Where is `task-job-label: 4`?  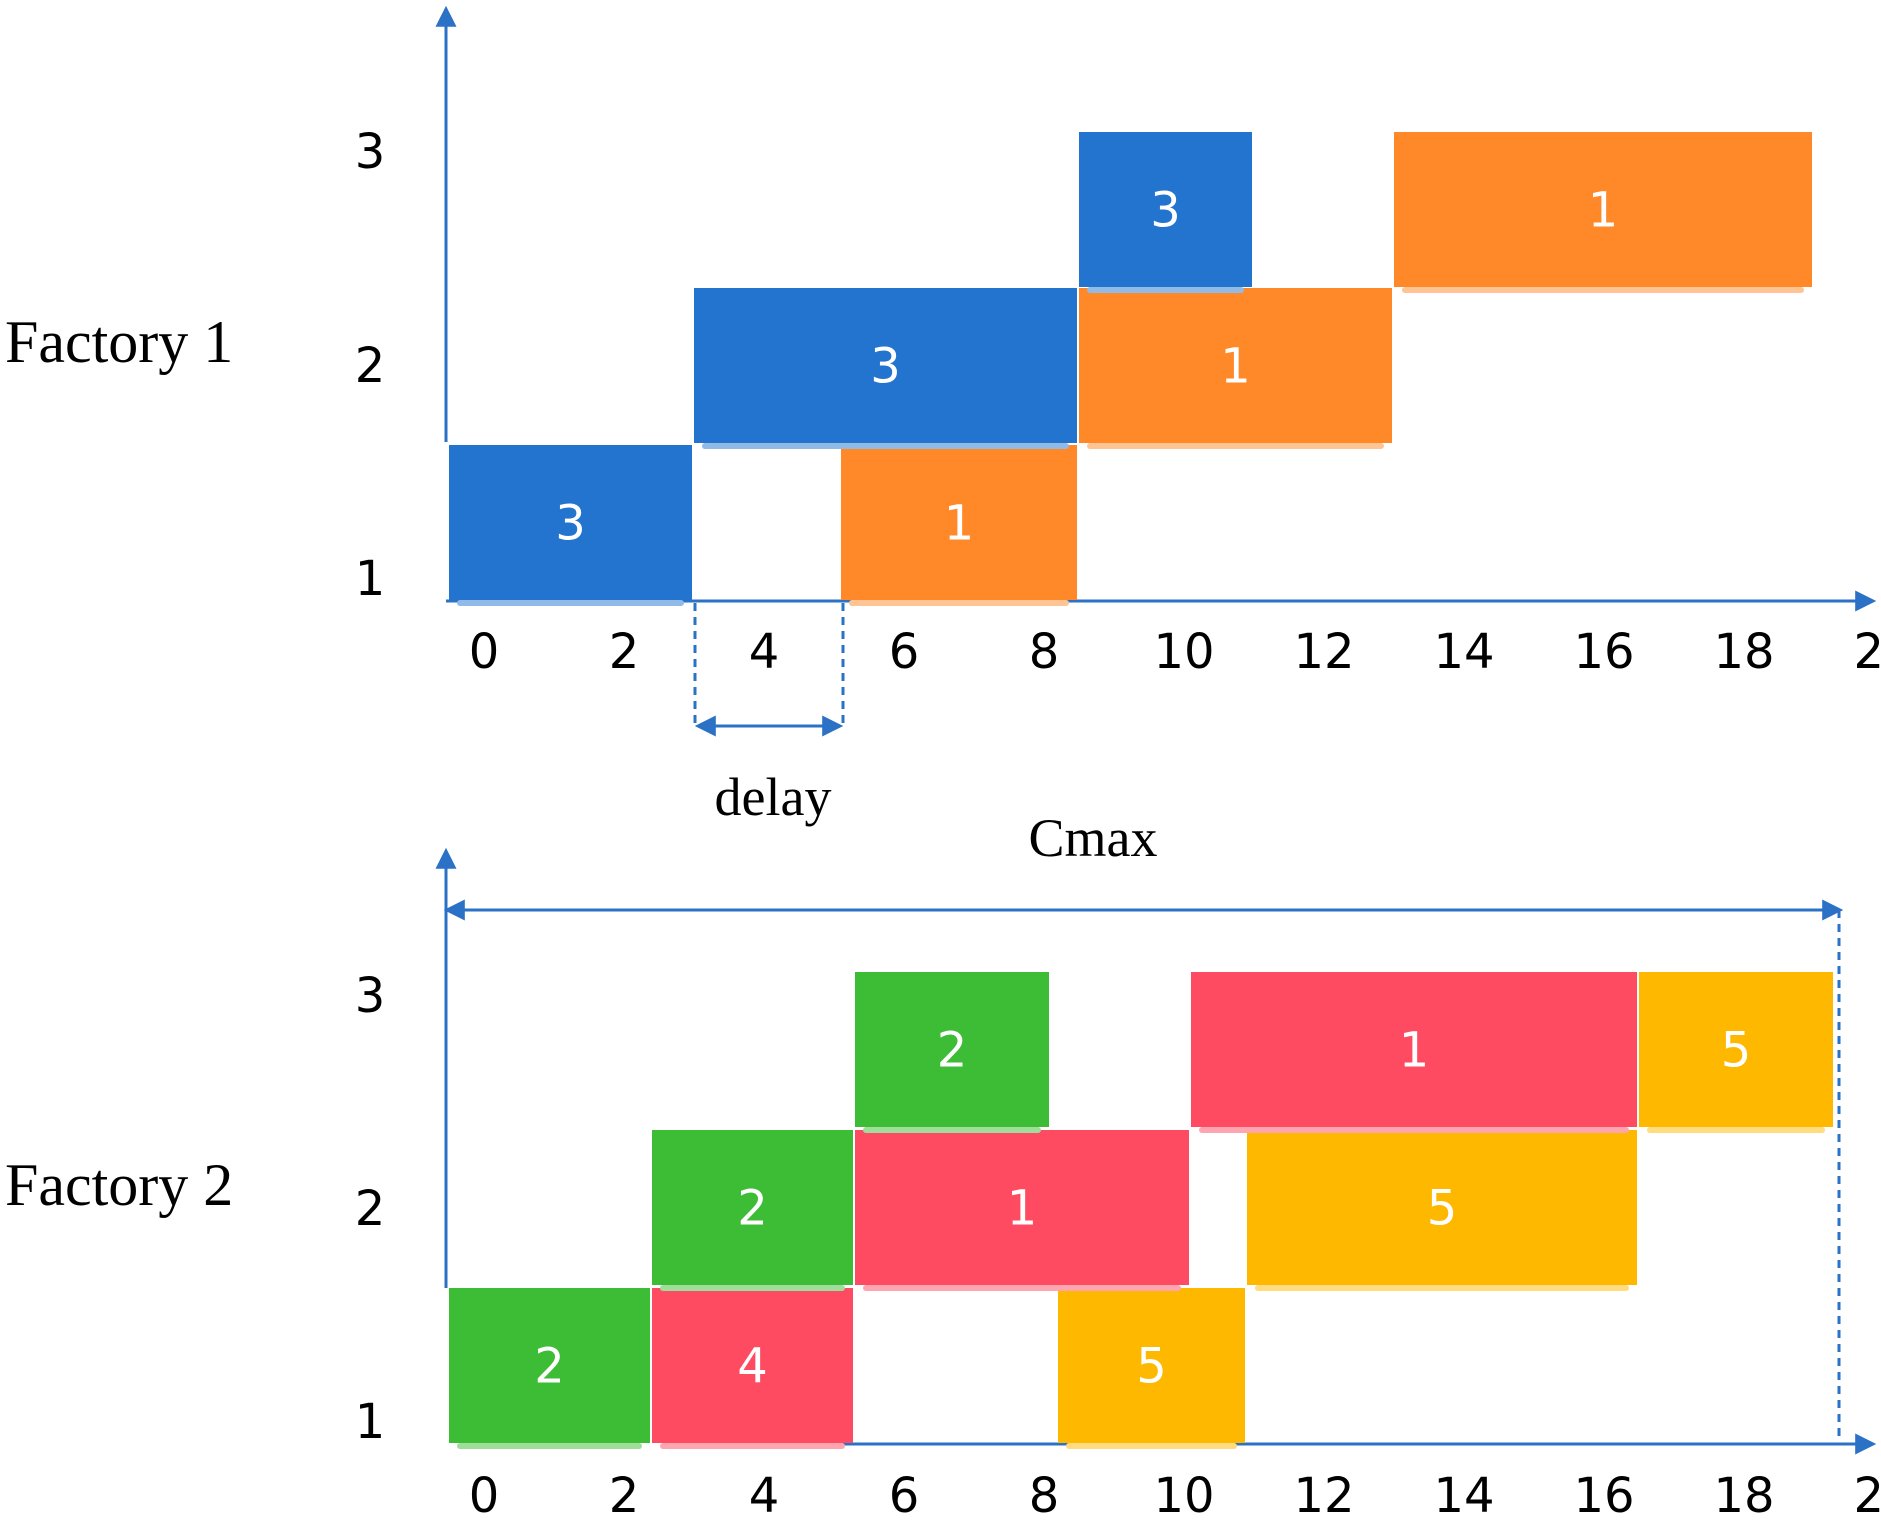
task-job-label: 4 is located at coordinates (752, 1367).